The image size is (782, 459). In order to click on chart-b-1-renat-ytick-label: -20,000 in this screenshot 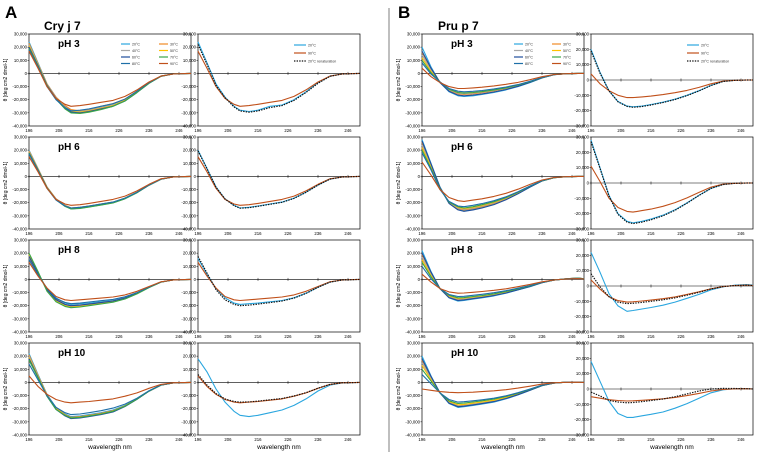, I will do `click(581, 110)`.